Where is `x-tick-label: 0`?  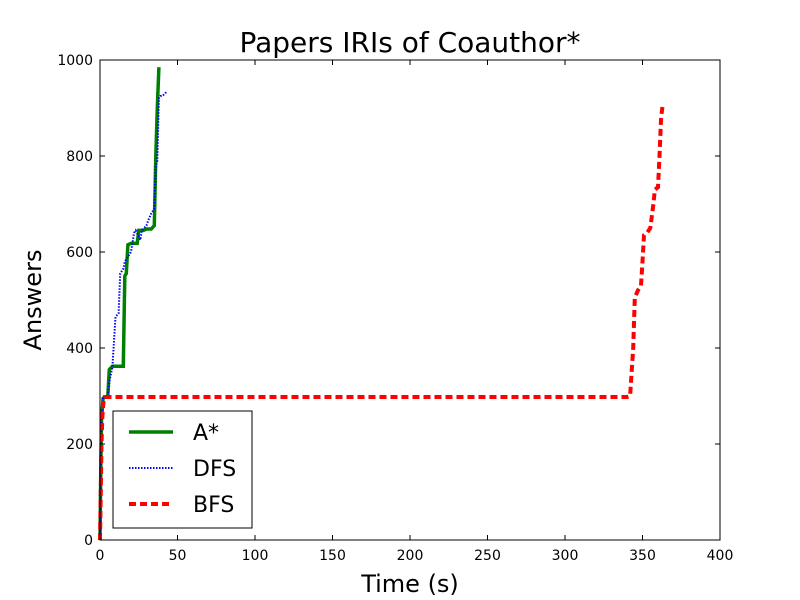
x-tick-label: 0 is located at coordinates (100, 556).